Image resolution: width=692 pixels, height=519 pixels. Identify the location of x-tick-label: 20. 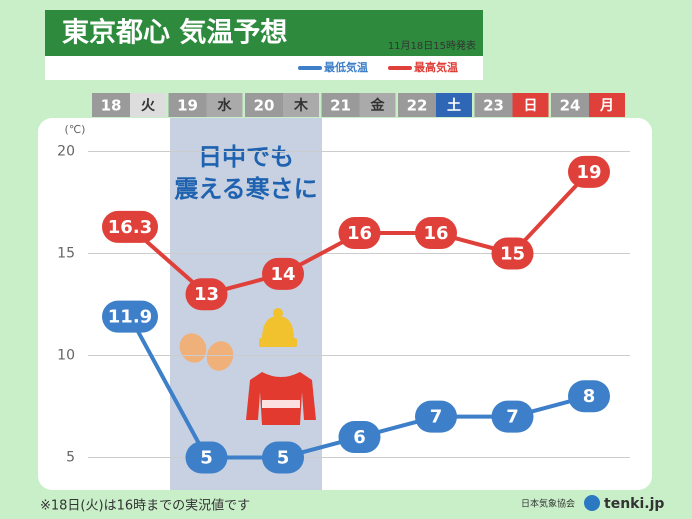
(264, 106).